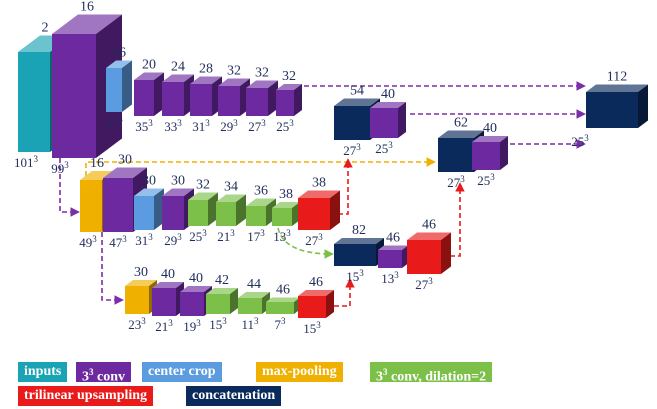 The width and height of the screenshot is (657, 409). I want to click on spatial-size-value: 99, so click(57, 168).